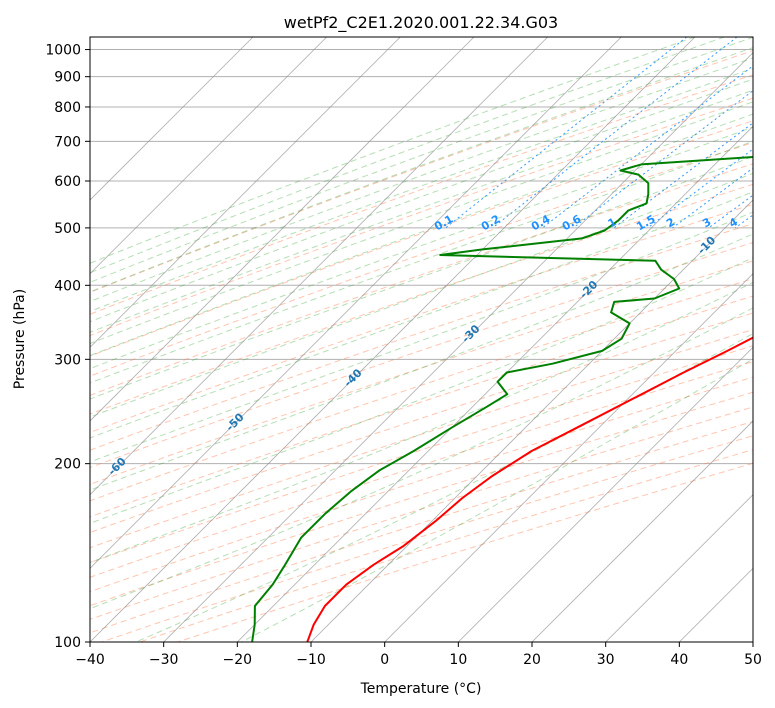 The height and width of the screenshot is (708, 775). What do you see at coordinates (67, 465) in the screenshot?
I see `y-tick-label: 200` at bounding box center [67, 465].